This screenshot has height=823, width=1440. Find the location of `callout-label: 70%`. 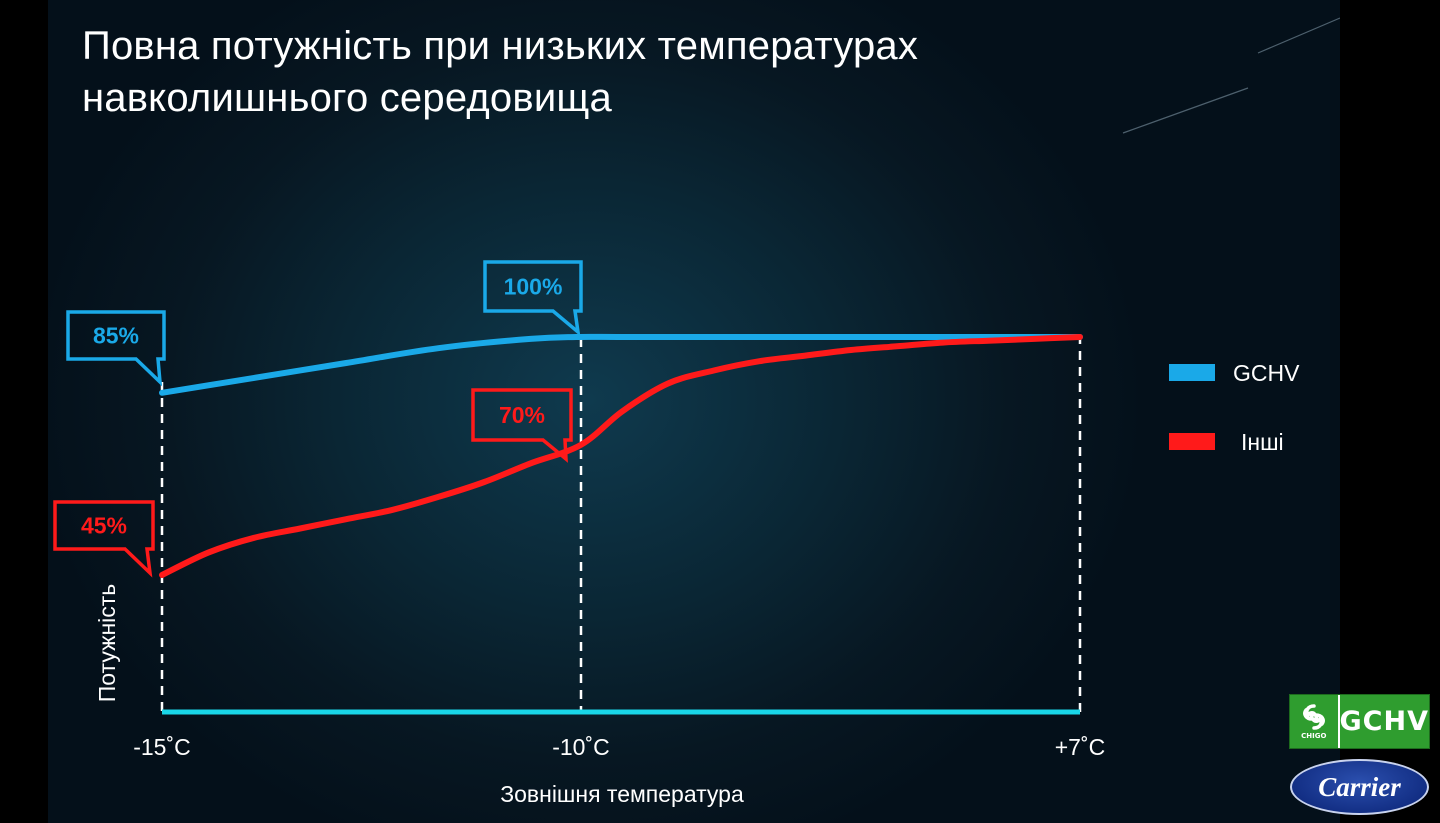

callout-label: 70% is located at coordinates (522, 415).